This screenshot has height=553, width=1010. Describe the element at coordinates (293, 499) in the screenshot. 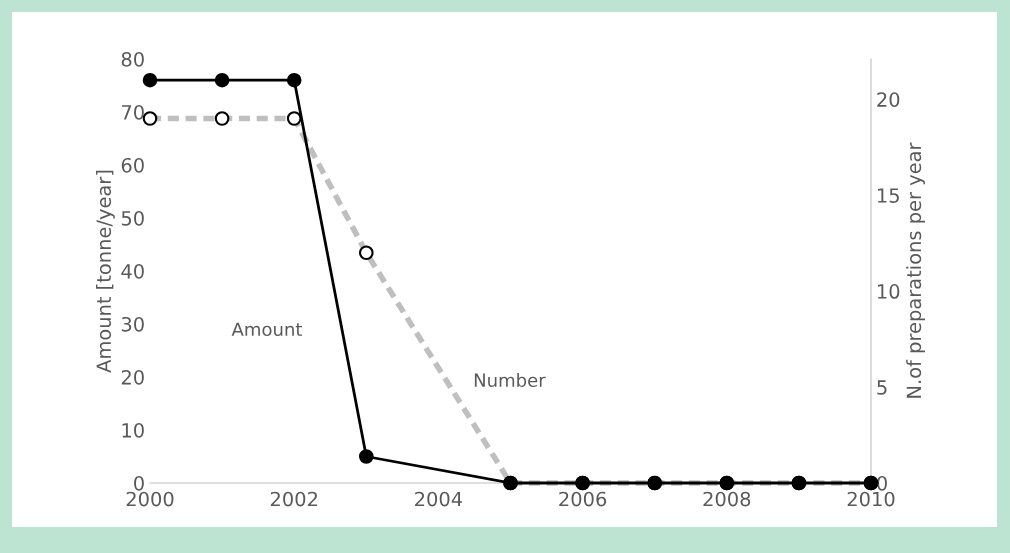

I see `x-tick-label: 2002` at that location.